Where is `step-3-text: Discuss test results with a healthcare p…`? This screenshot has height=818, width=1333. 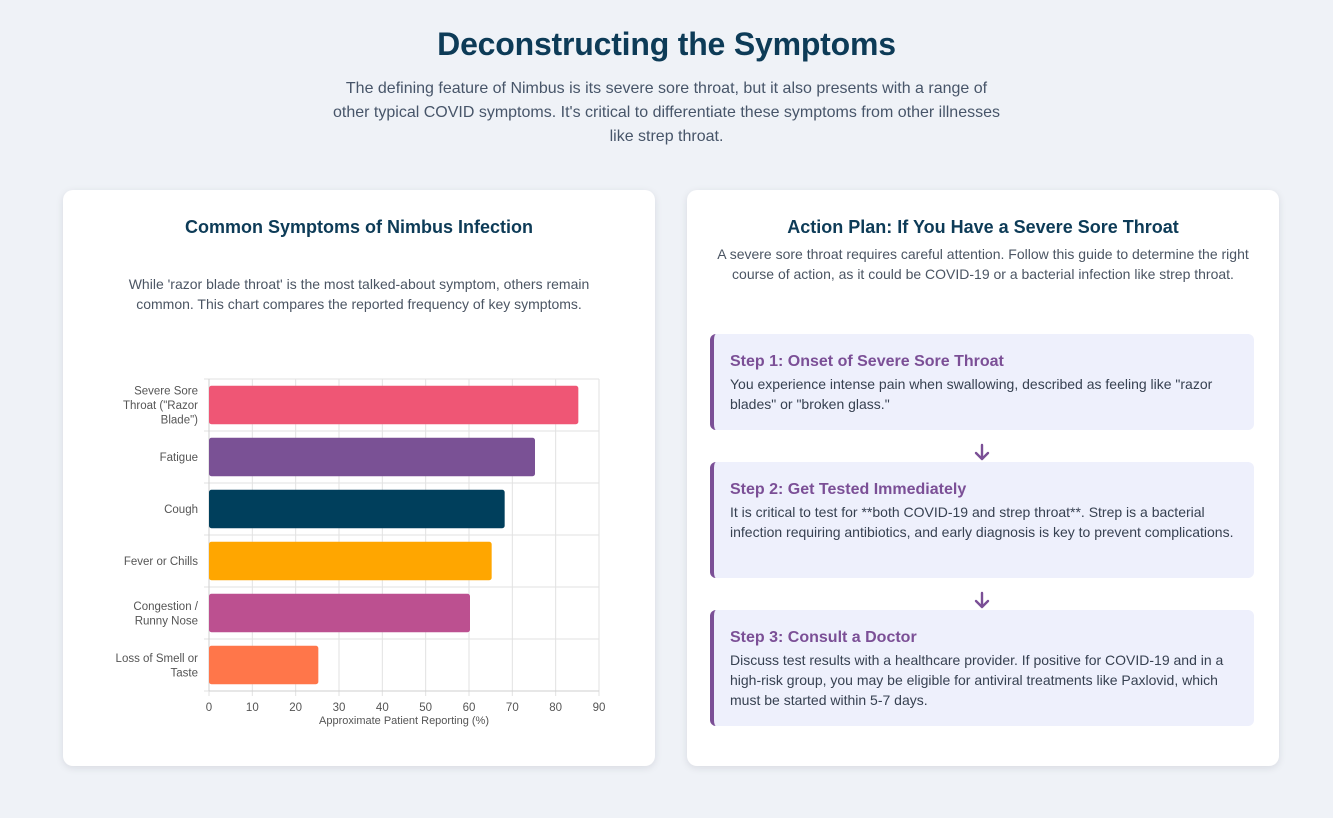
step-3-text: Discuss test results with a healthcare p… is located at coordinates (977, 680).